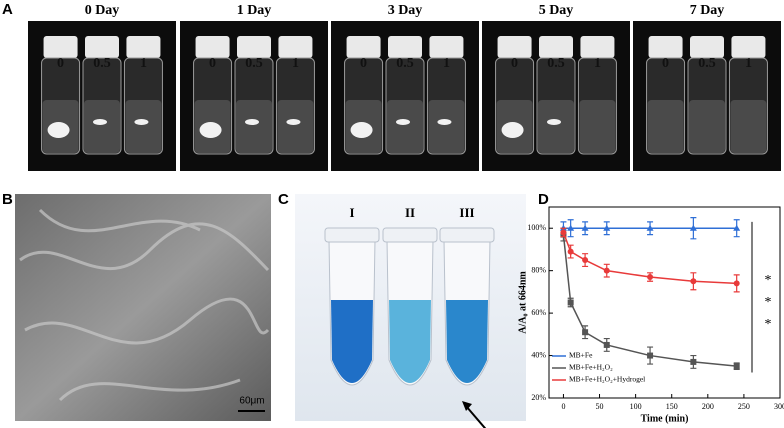  What do you see at coordinates (543, 199) in the screenshot?
I see `panel-label: D` at bounding box center [543, 199].